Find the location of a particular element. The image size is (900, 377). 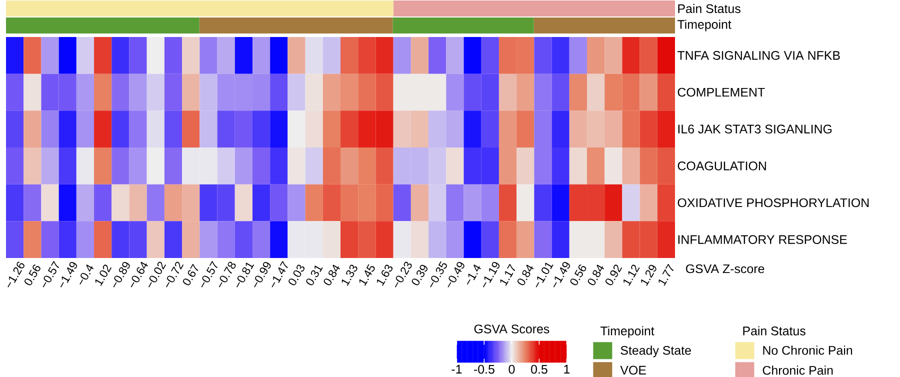

color-bar-label: 0 is located at coordinates (511, 369).